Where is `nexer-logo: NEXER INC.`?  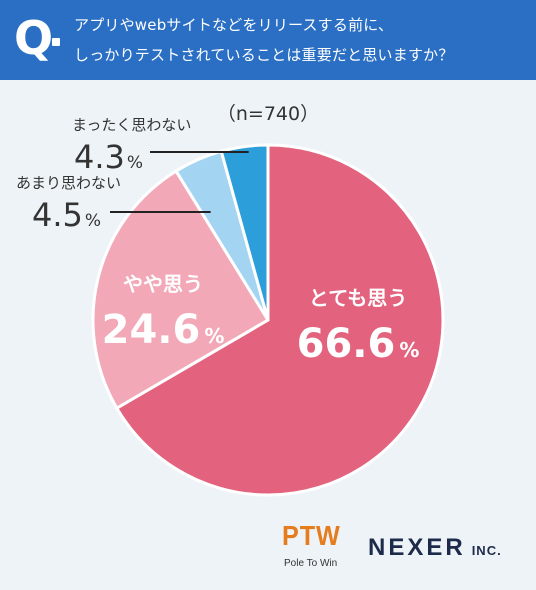
nexer-logo: NEXER INC. is located at coordinates (435, 548).